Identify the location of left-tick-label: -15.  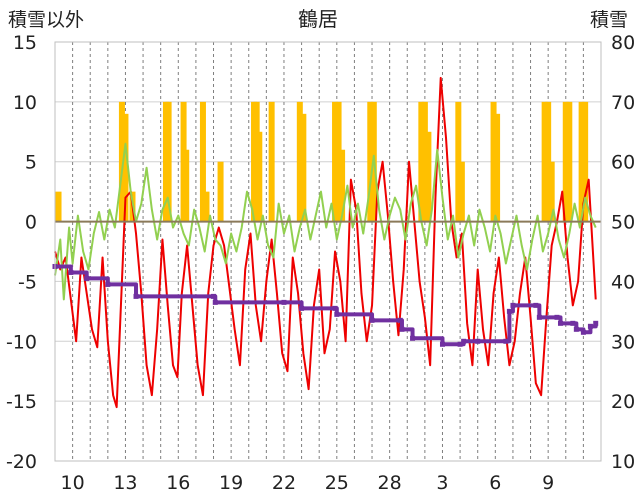
(21, 402).